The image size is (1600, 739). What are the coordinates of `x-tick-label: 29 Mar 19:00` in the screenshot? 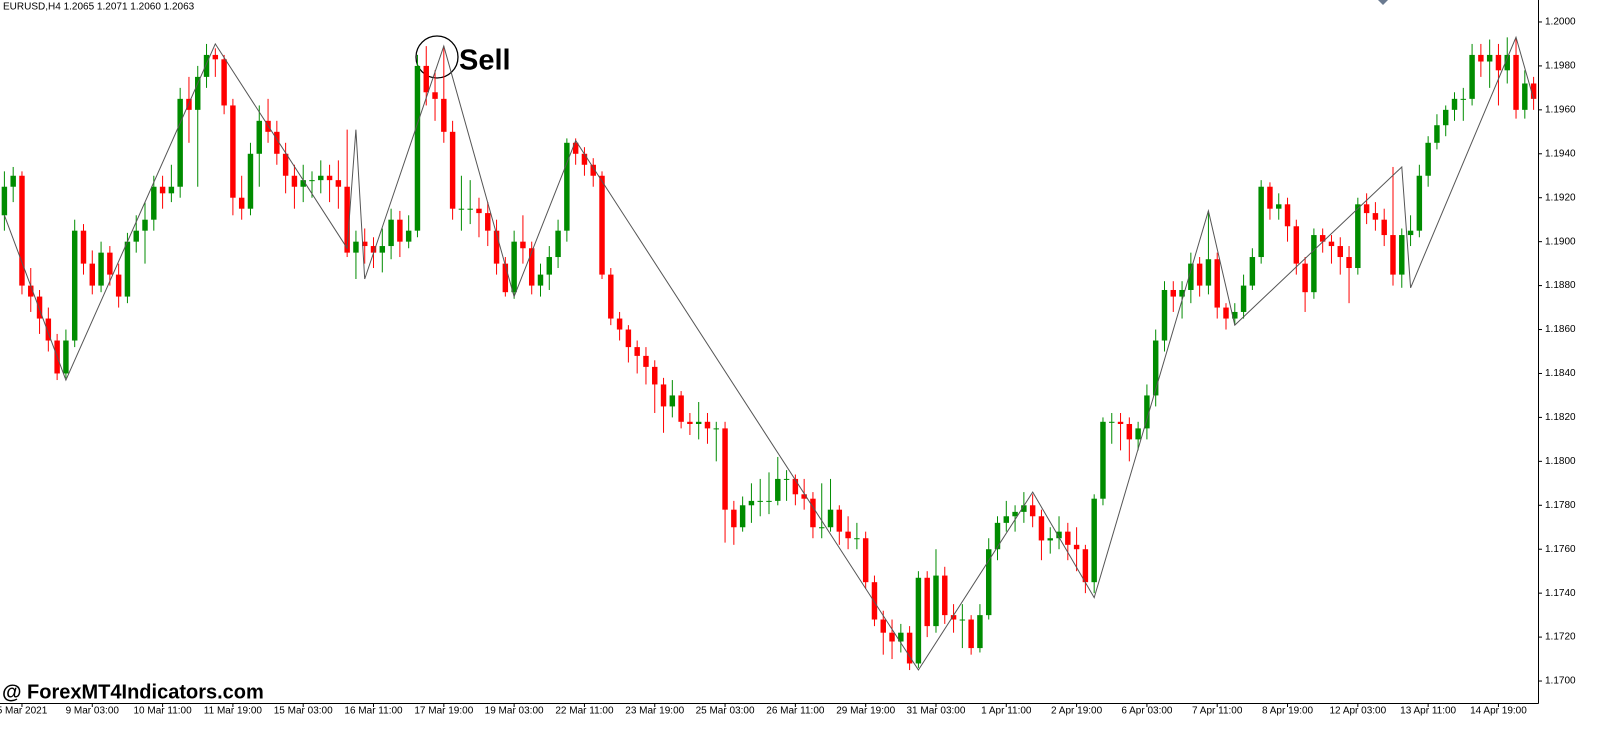 It's located at (865, 711).